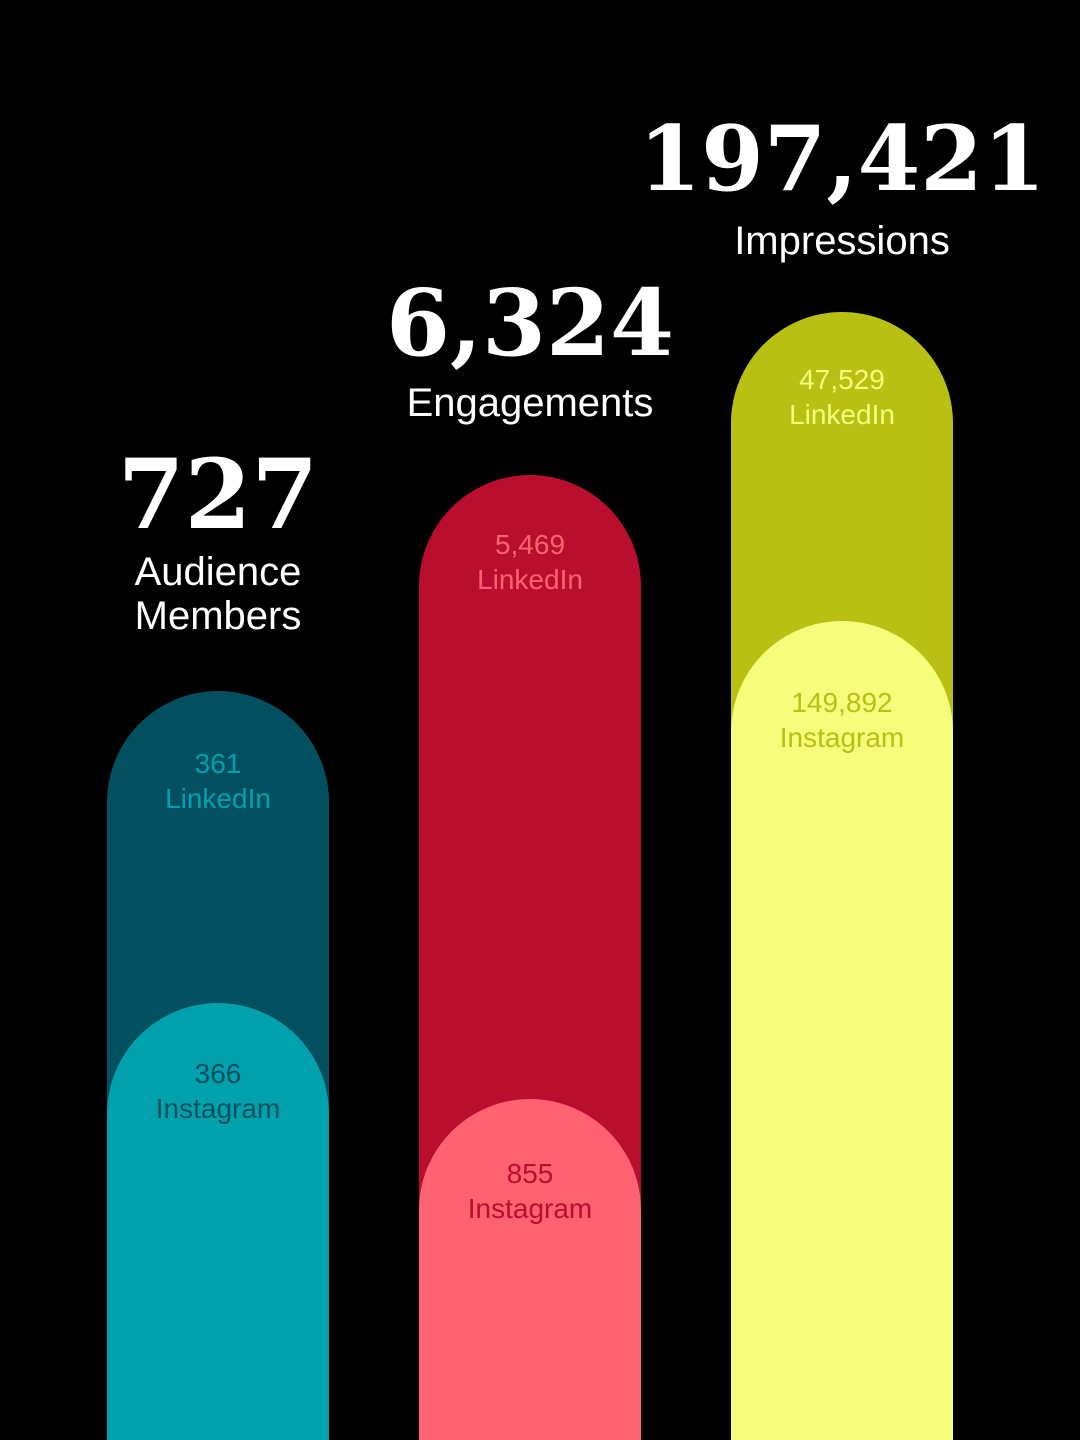 This screenshot has width=1080, height=1440. Describe the element at coordinates (218, 1073) in the screenshot. I see `instagram-value-label: 366` at that location.